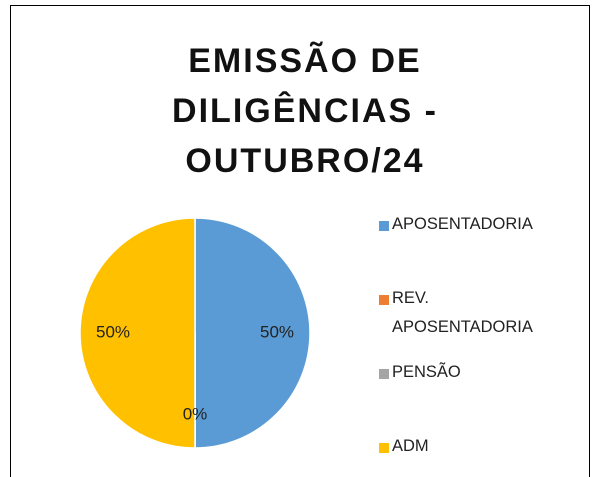 The height and width of the screenshot is (477, 602). Describe the element at coordinates (462, 312) in the screenshot. I see `legend-label: REV. APOSENTADORIA` at that location.